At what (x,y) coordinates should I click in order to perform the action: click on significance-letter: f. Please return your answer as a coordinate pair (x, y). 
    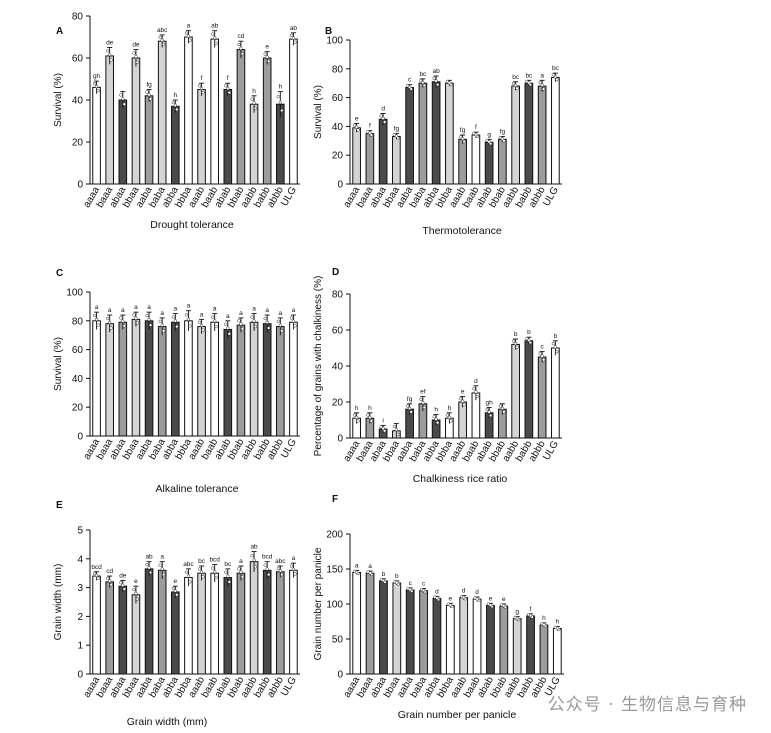
    Looking at the image, I should click on (531, 609).